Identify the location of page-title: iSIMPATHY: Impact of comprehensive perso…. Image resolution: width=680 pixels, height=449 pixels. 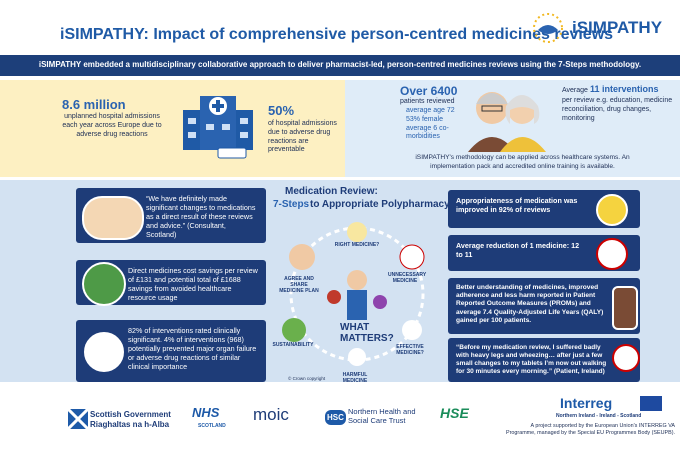
(337, 34).